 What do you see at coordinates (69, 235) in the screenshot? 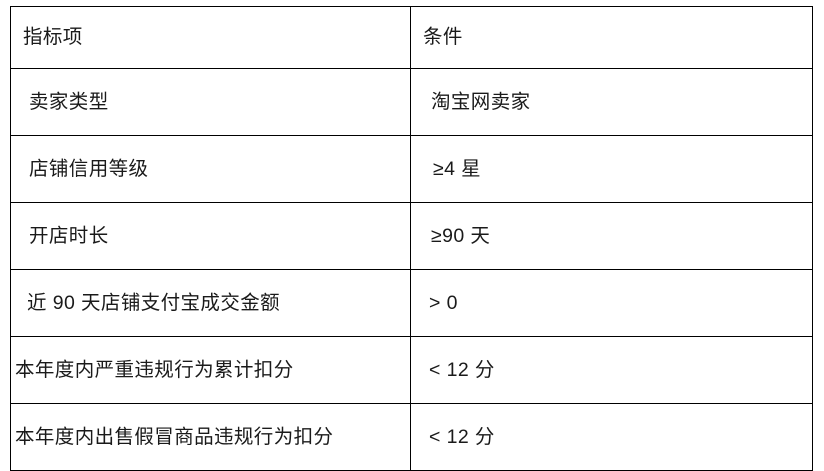
I see `metric-label: 开店时长` at bounding box center [69, 235].